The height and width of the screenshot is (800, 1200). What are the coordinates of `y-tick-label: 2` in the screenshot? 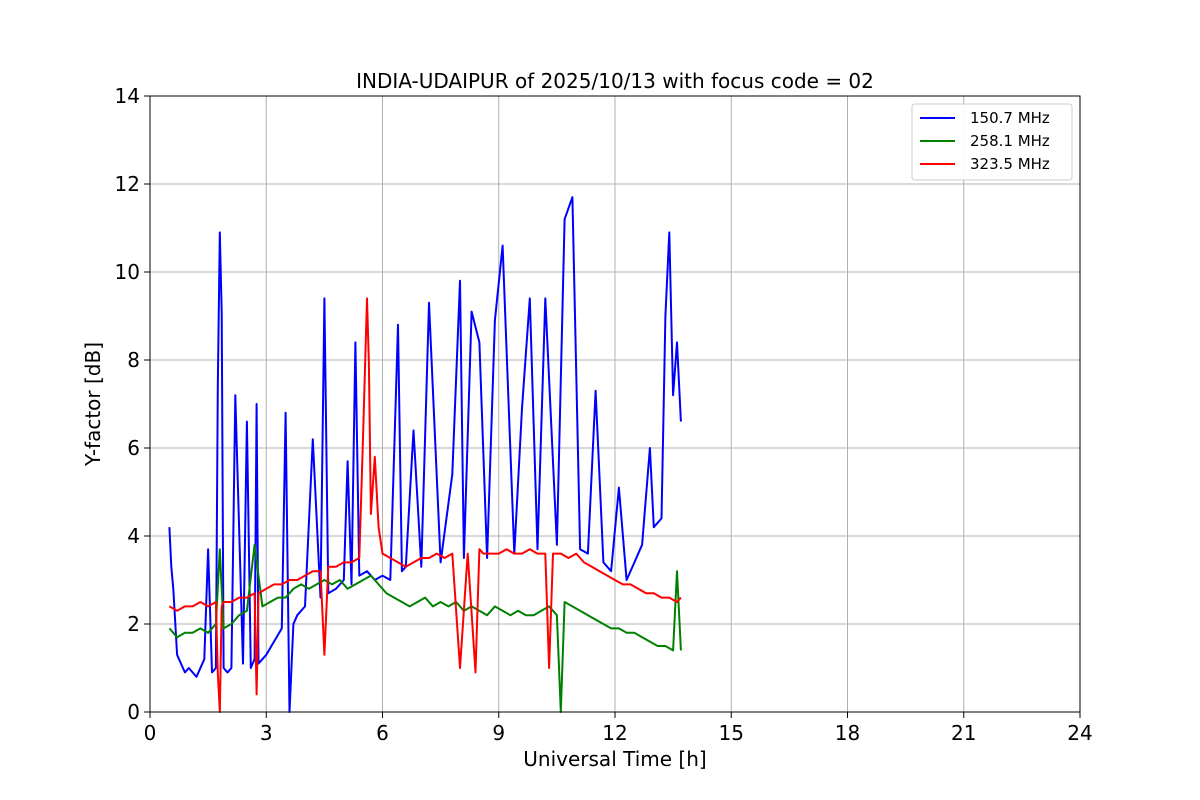 It's located at (133, 624).